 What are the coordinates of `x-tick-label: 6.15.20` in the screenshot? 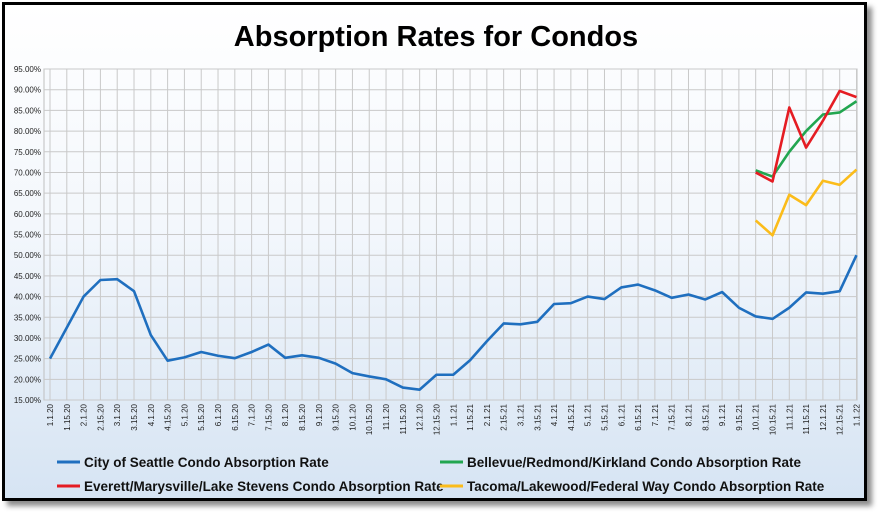 It's located at (235, 416).